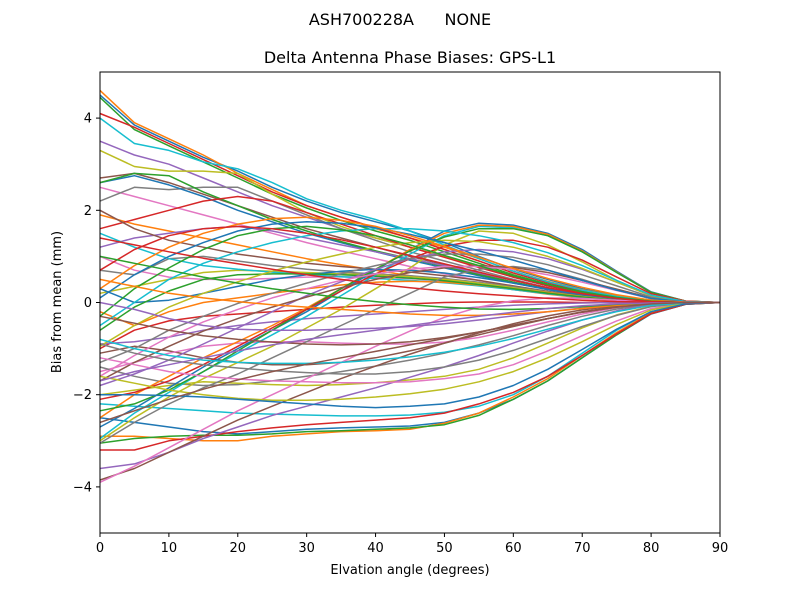 Image resolution: width=800 pixels, height=600 pixels. I want to click on y-tick-label: −2, so click(82, 395).